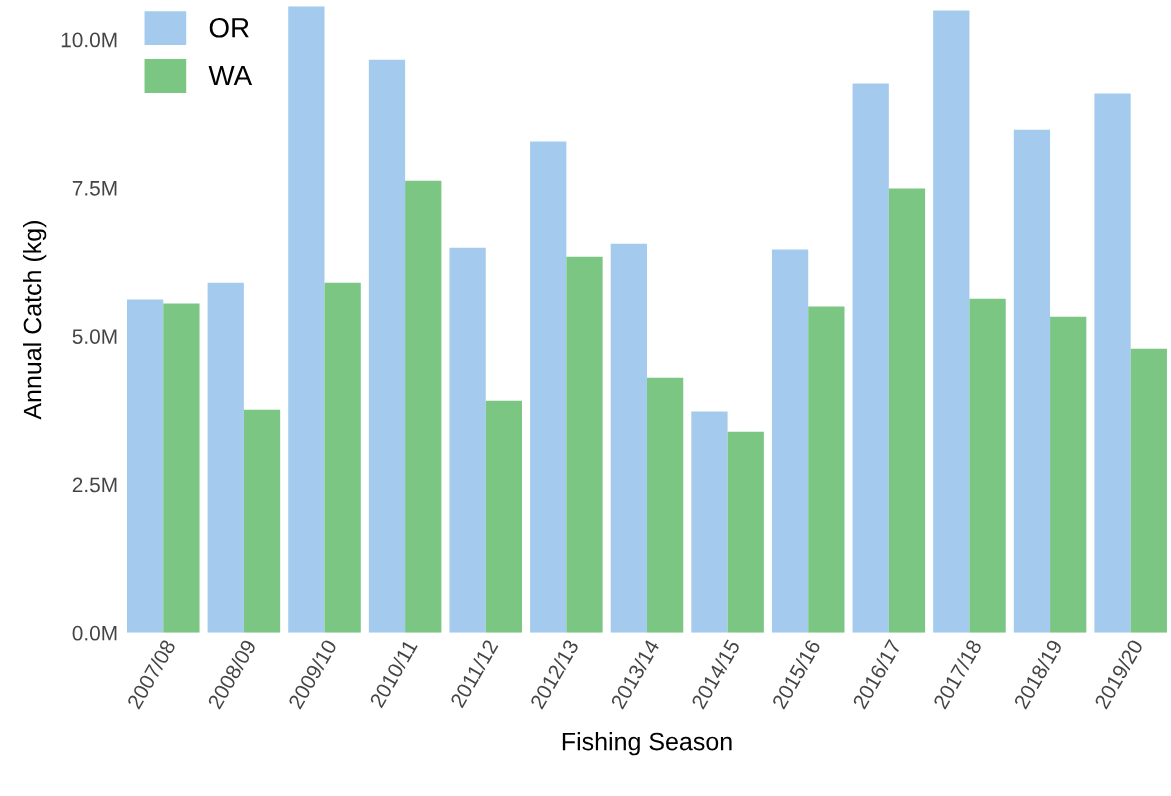 Image resolution: width=1171 pixels, height=796 pixels. What do you see at coordinates (647, 744) in the screenshot?
I see `x-axis-title: Fishing Season` at bounding box center [647, 744].